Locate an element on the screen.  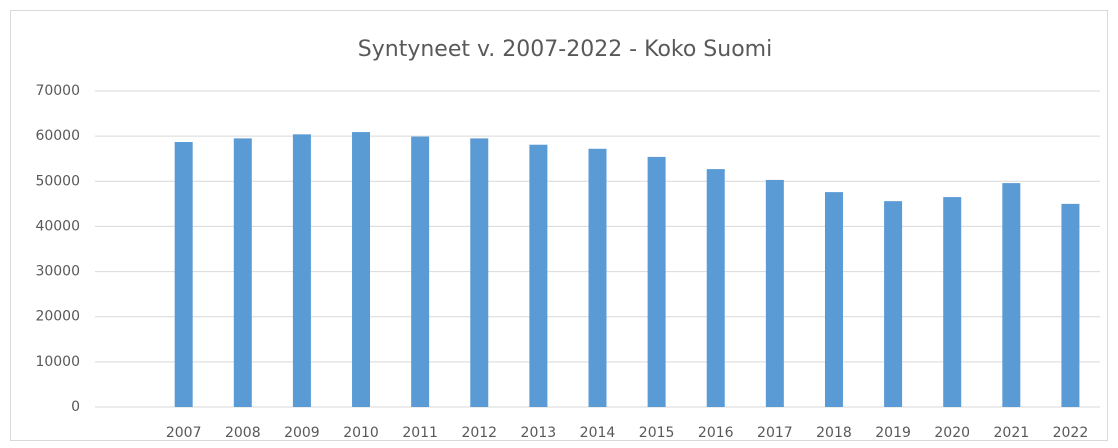
x-tick-label: 2011 is located at coordinates (420, 433).